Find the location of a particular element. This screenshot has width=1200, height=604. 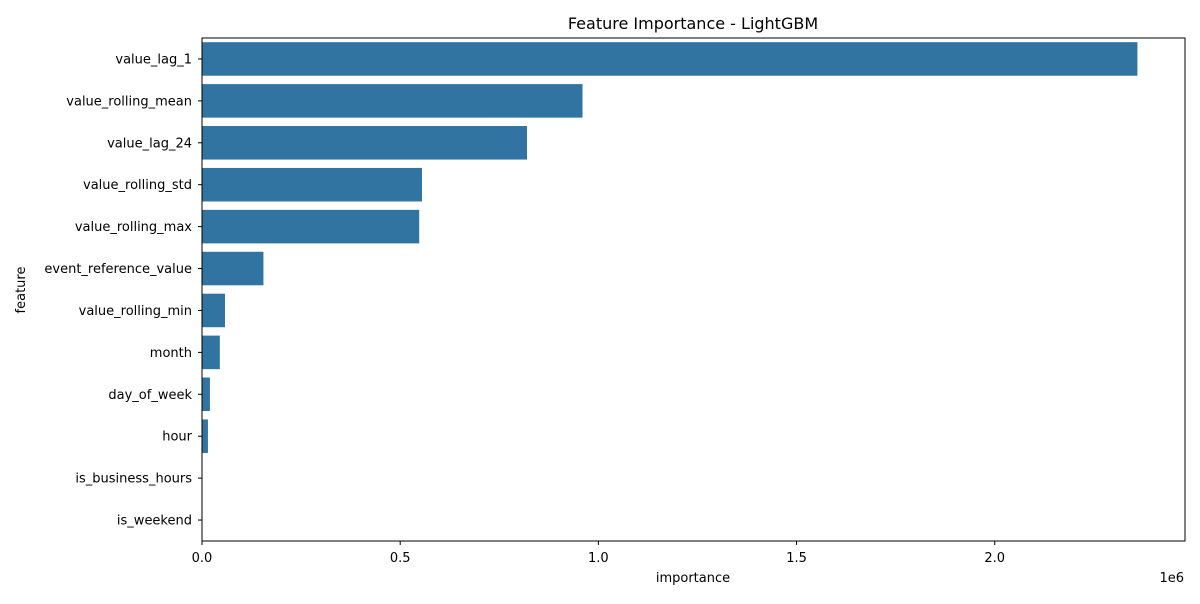

x-tick-label: 2.0 is located at coordinates (994, 558).